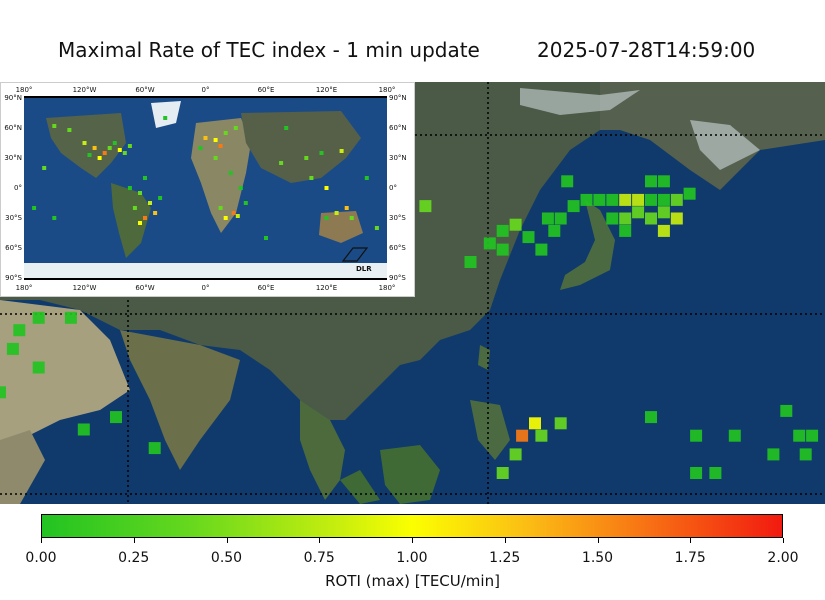 This screenshot has height=600, width=825. What do you see at coordinates (387, 90) in the screenshot?
I see `inset-lon-tick-label: 180°` at bounding box center [387, 90].